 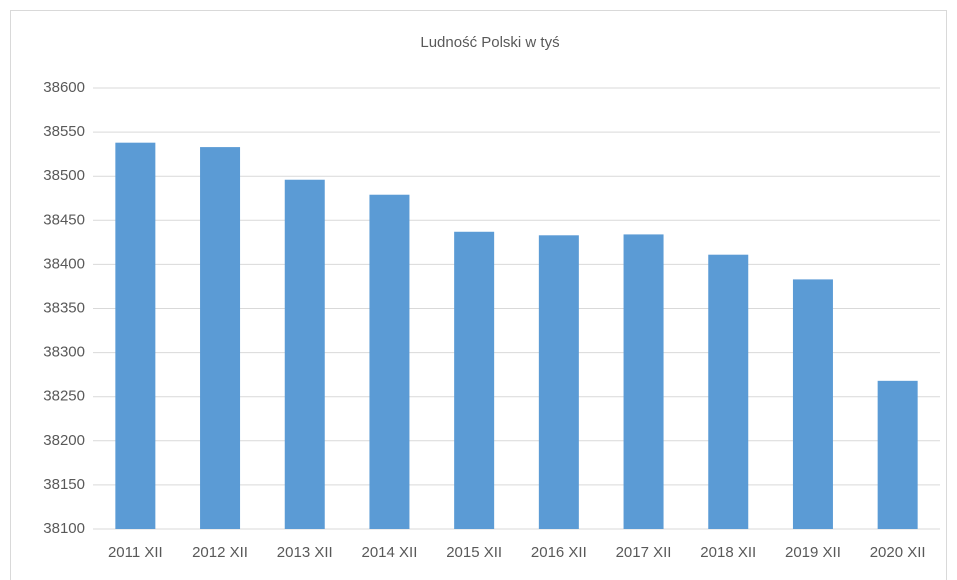 I want to click on x-tick-label: 2011 XII, so click(x=135, y=552).